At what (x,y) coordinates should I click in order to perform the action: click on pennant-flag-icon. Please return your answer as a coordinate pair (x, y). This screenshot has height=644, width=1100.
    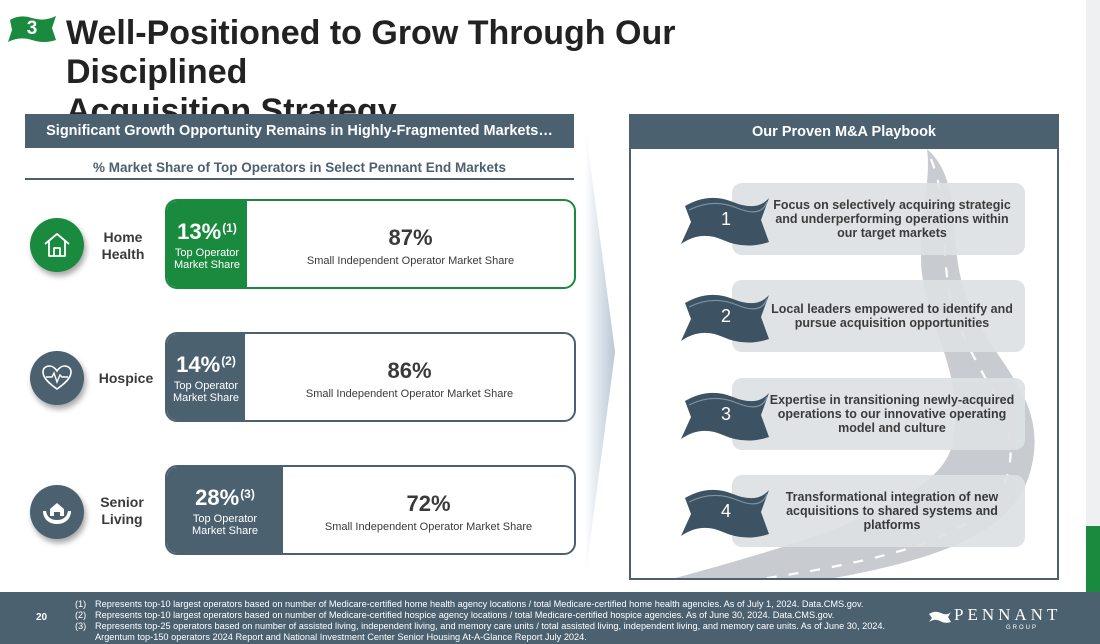
    Looking at the image, I should click on (940, 617).